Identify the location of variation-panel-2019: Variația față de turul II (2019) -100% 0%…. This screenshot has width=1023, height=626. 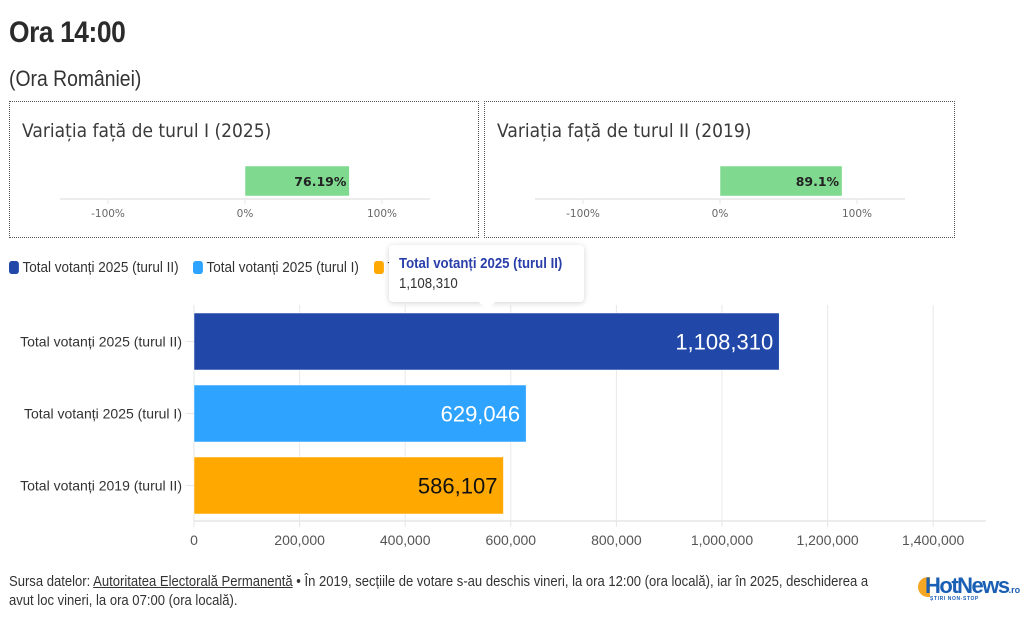
(719, 169).